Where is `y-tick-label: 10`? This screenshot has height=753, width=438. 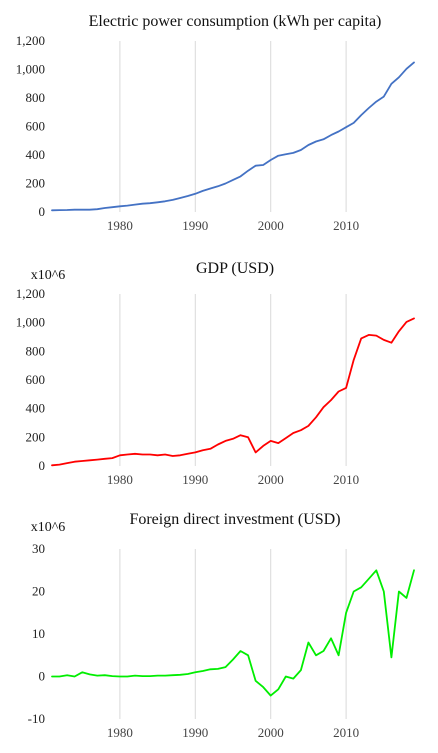 y-tick-label: 10 is located at coordinates (38, 633).